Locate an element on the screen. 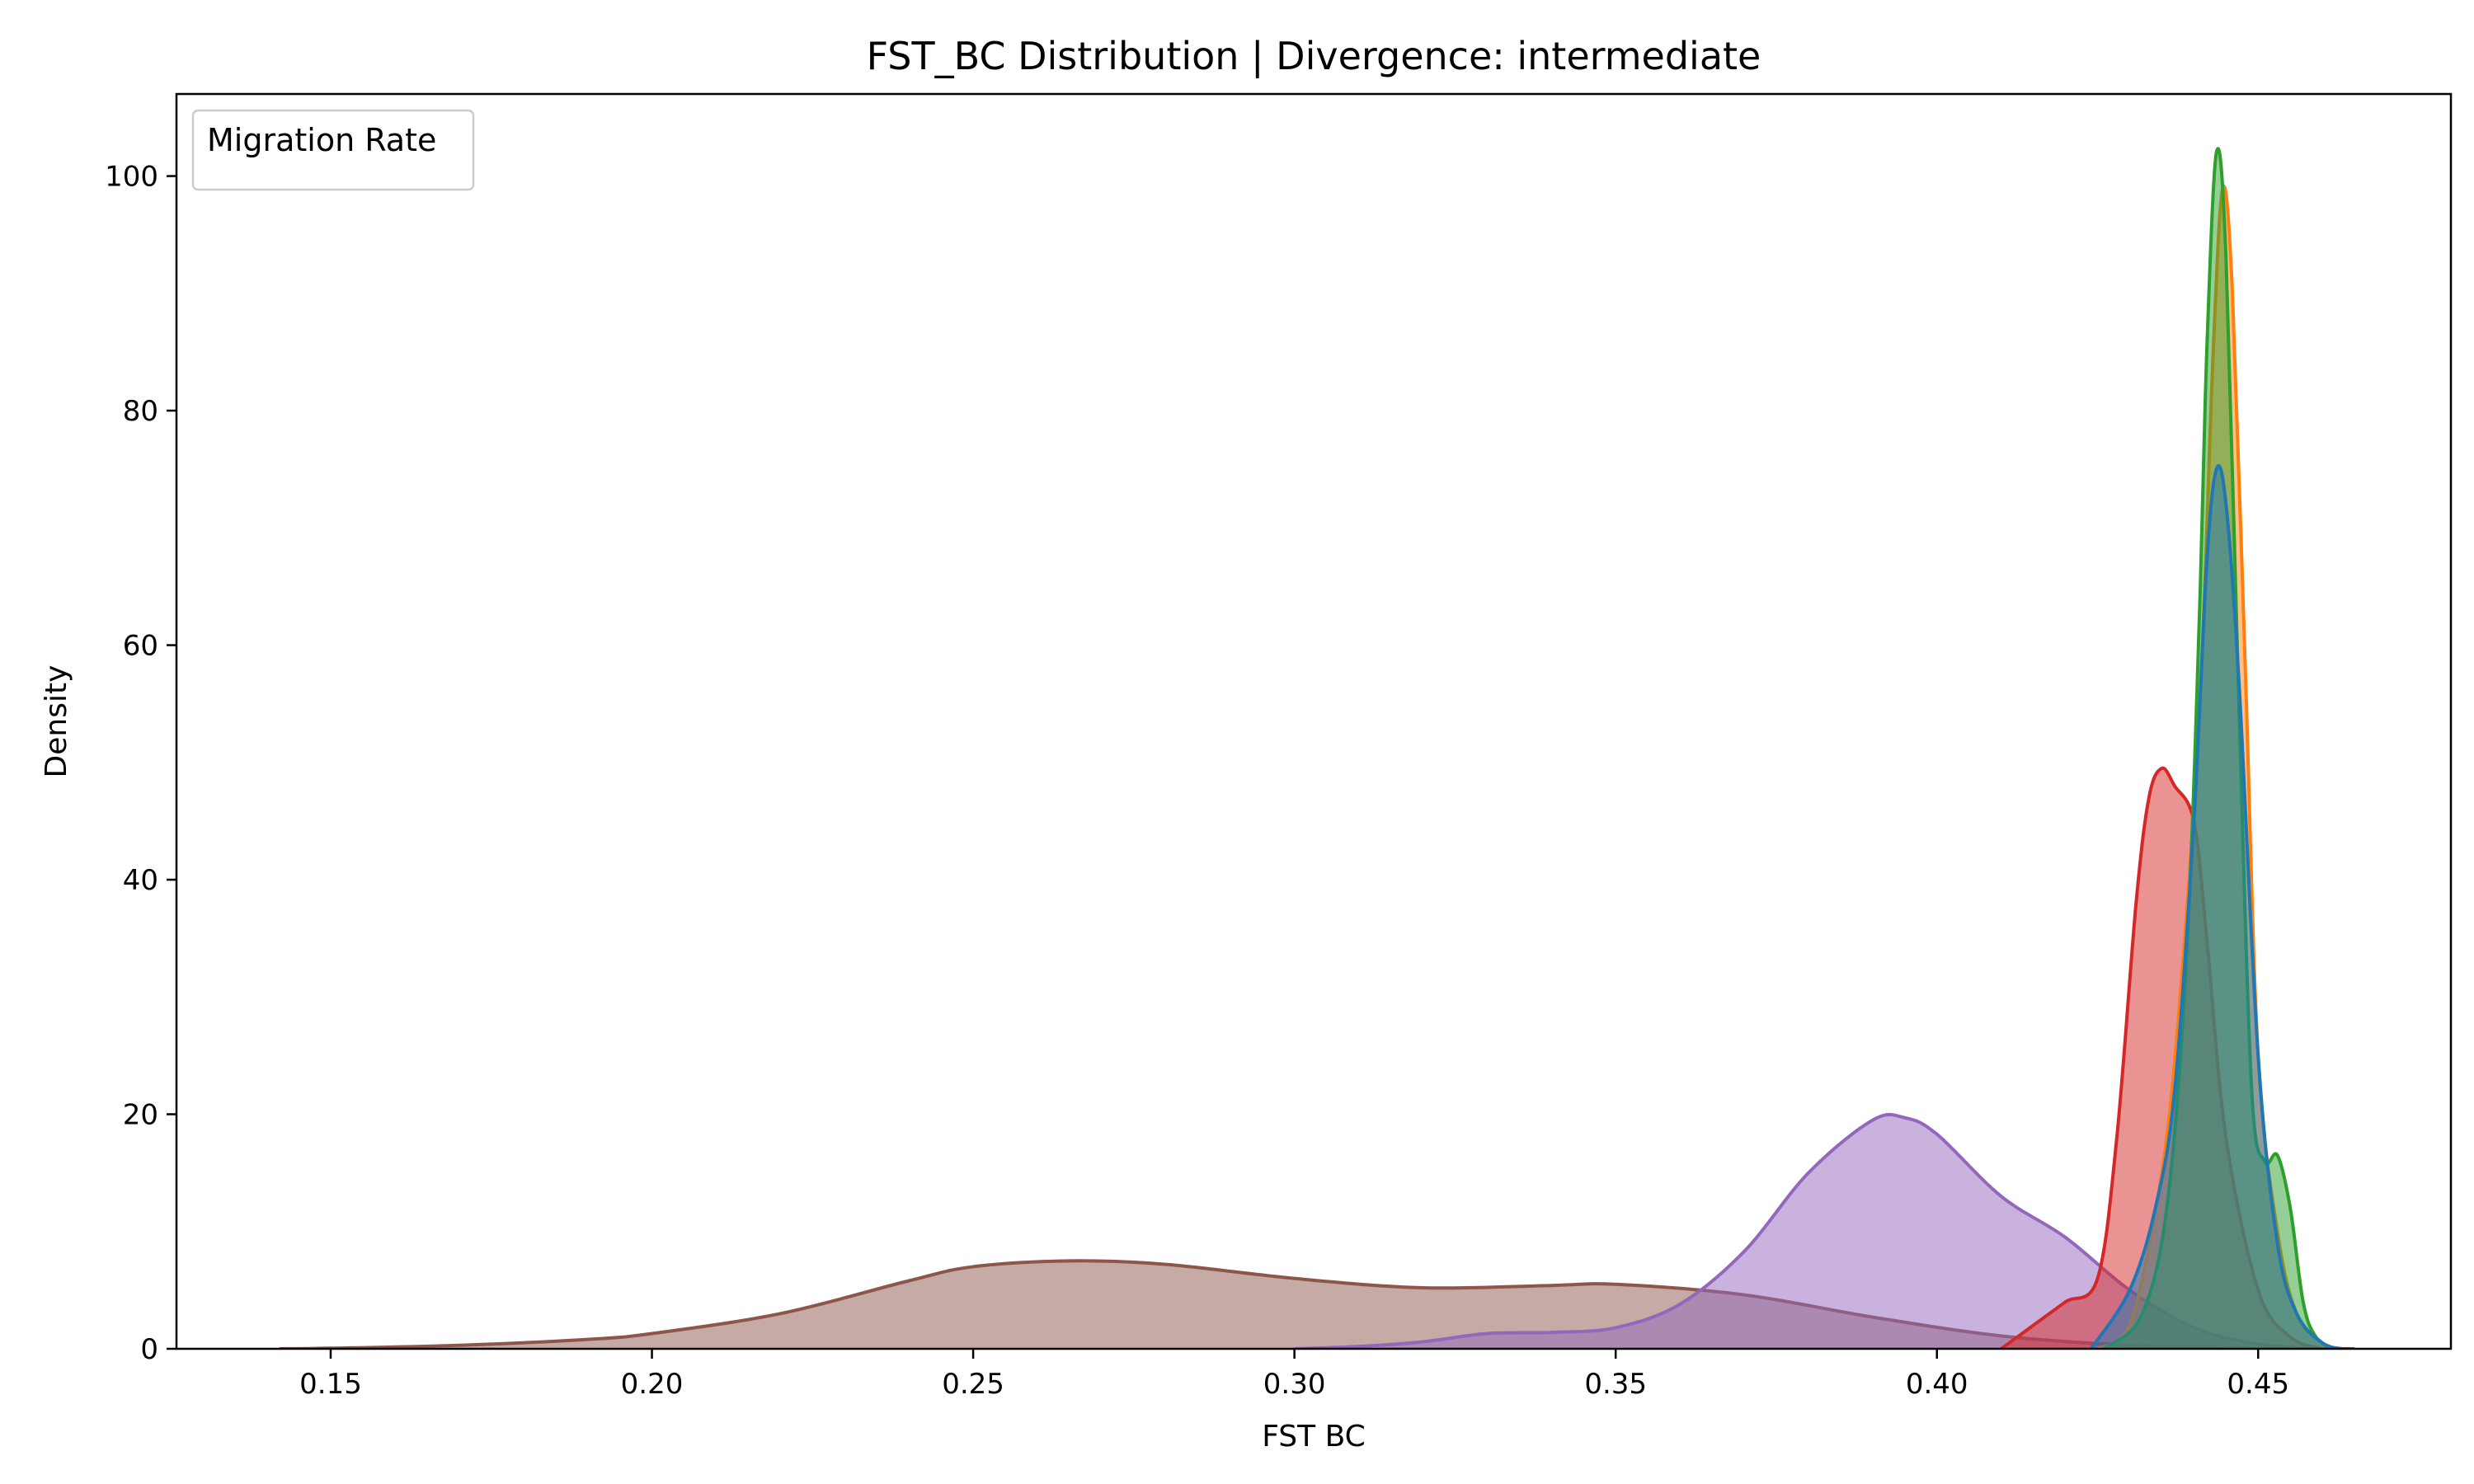  y-axis-label: Density is located at coordinates (56, 721).